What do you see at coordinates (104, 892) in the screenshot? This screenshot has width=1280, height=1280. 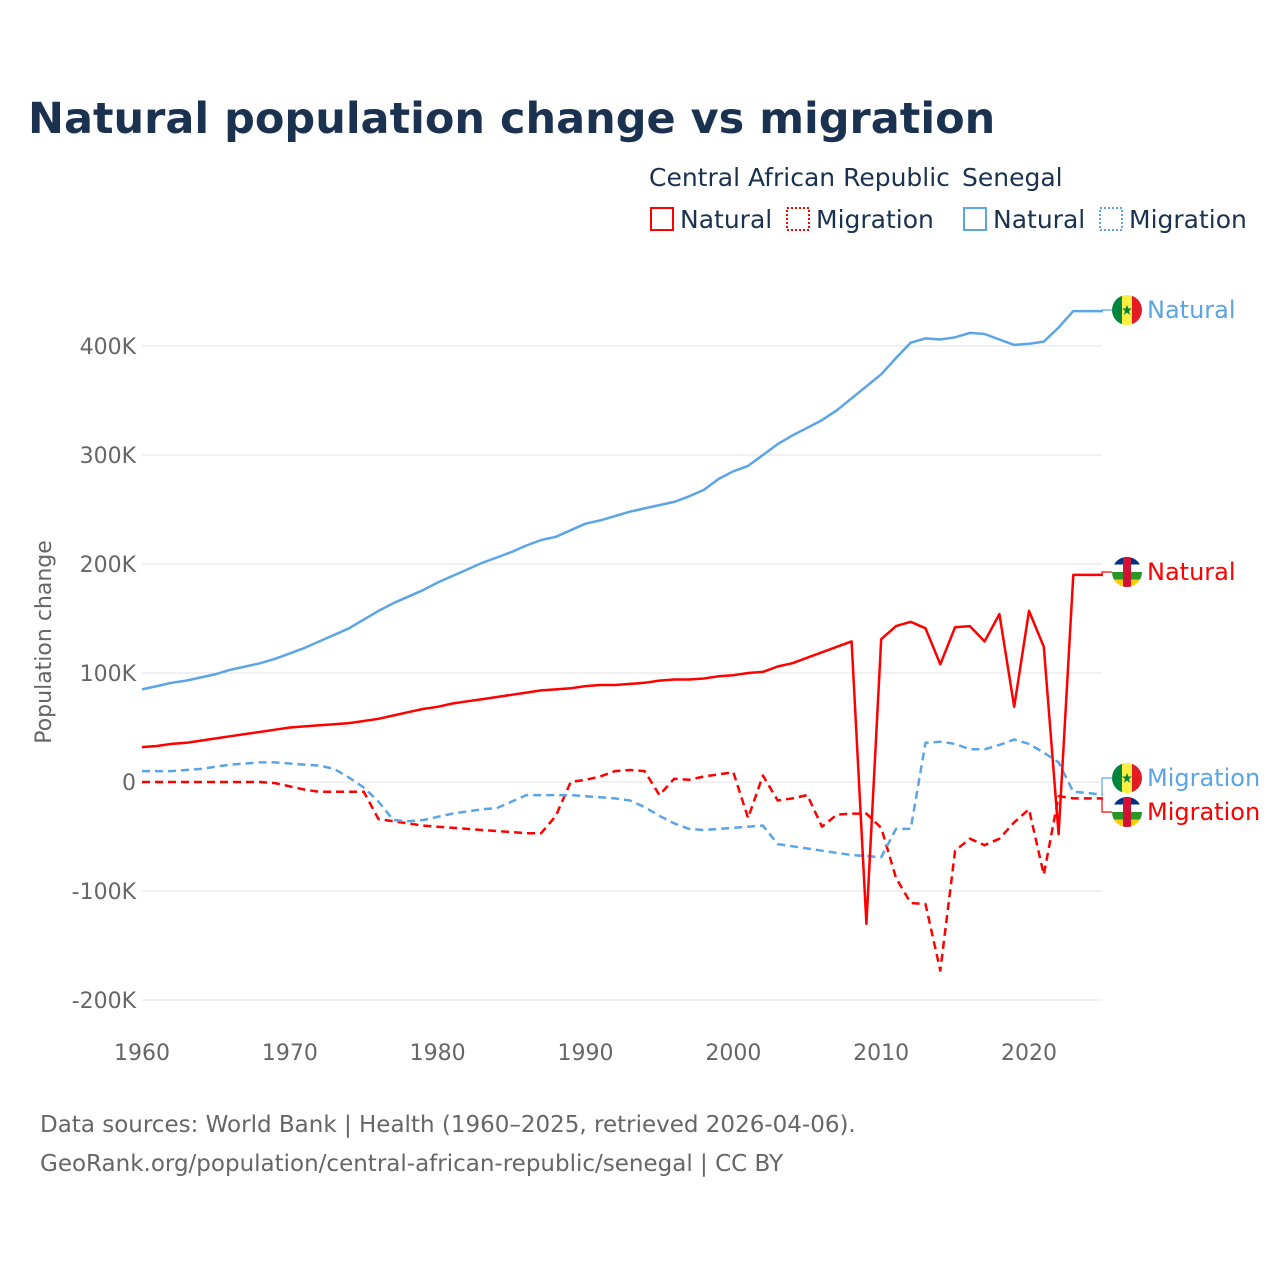 I see `y-tick-label: -100K` at bounding box center [104, 892].